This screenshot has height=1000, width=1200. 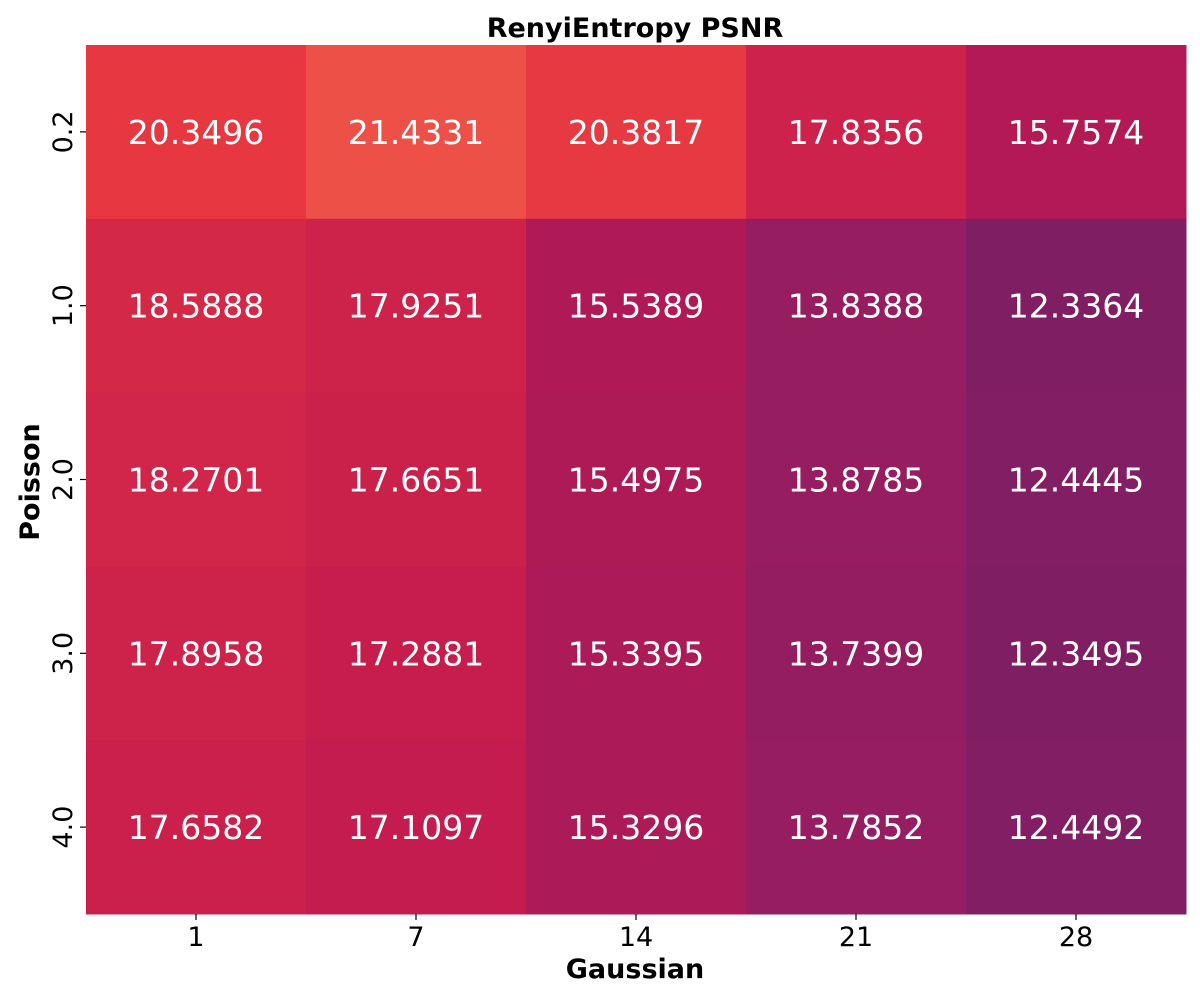 I want to click on cell-value-label: 17.6582, so click(x=196, y=827).